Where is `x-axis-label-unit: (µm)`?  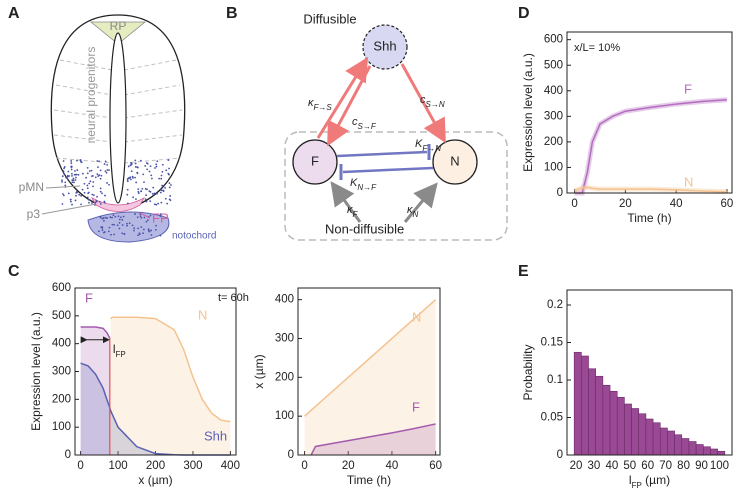
x-axis-label-unit: (µm) is located at coordinates (656, 480).